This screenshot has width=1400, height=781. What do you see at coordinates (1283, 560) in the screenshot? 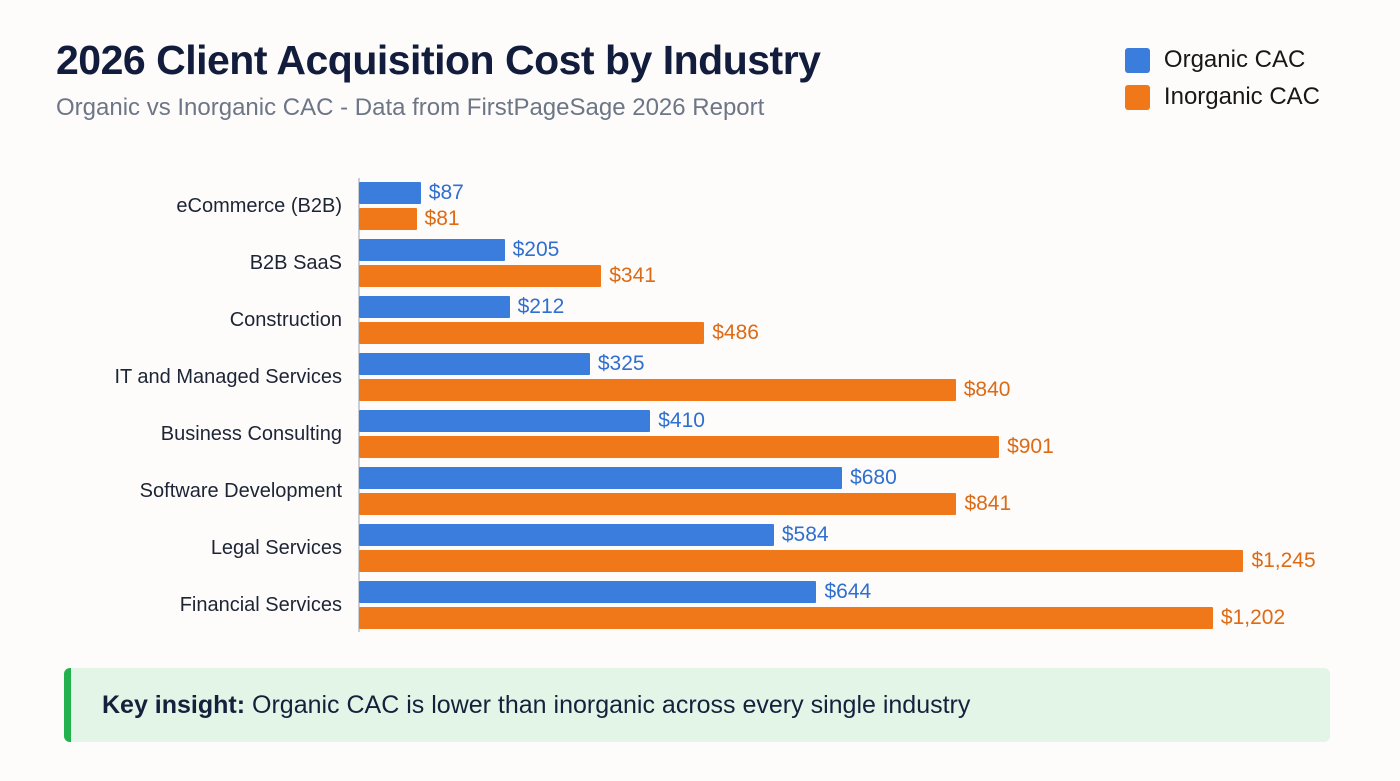
I see `bar-value-label: $1,245` at bounding box center [1283, 560].